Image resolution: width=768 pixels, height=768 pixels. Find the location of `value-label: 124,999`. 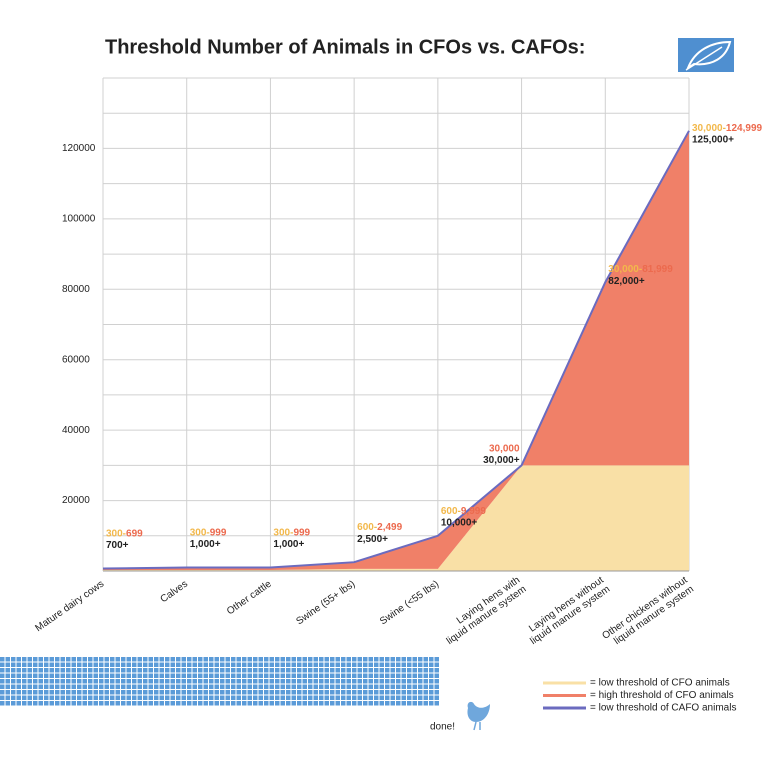

value-label: 124,999 is located at coordinates (744, 127).